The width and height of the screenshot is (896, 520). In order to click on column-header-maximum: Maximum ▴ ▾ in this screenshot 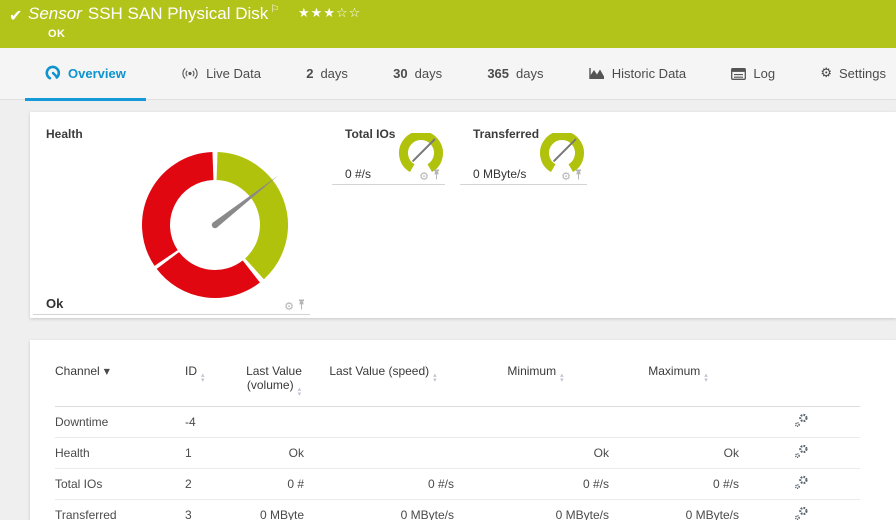, I will do `click(678, 382)`.